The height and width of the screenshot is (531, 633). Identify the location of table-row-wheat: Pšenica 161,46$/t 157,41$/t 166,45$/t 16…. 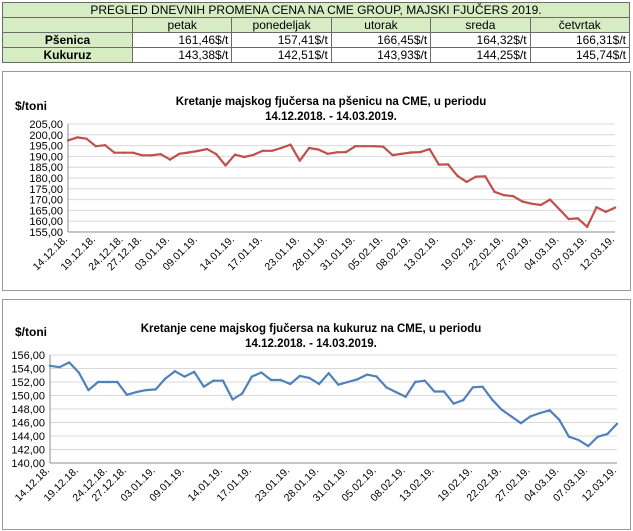
(316, 40).